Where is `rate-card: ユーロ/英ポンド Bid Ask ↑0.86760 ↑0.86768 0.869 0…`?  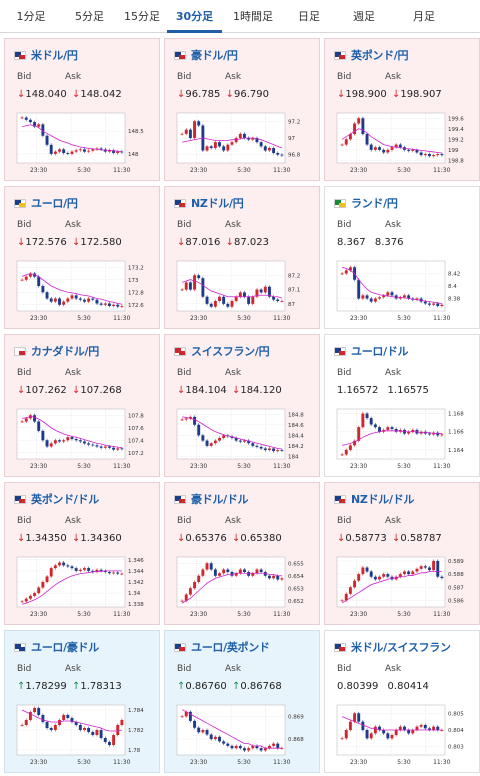 rate-card: ユーロ/英ポンド Bid Ask ↑0.86760 ↑0.86768 0.869 0… is located at coordinates (242, 701).